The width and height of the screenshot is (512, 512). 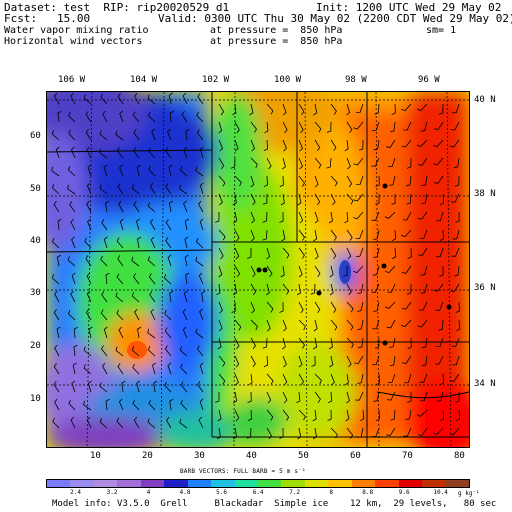 I want to click on colorbar-swatch, so click(x=82, y=483).